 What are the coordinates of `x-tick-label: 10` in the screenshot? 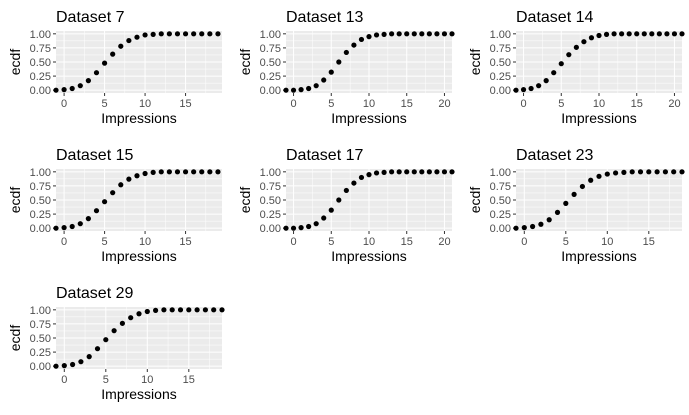 It's located at (145, 104).